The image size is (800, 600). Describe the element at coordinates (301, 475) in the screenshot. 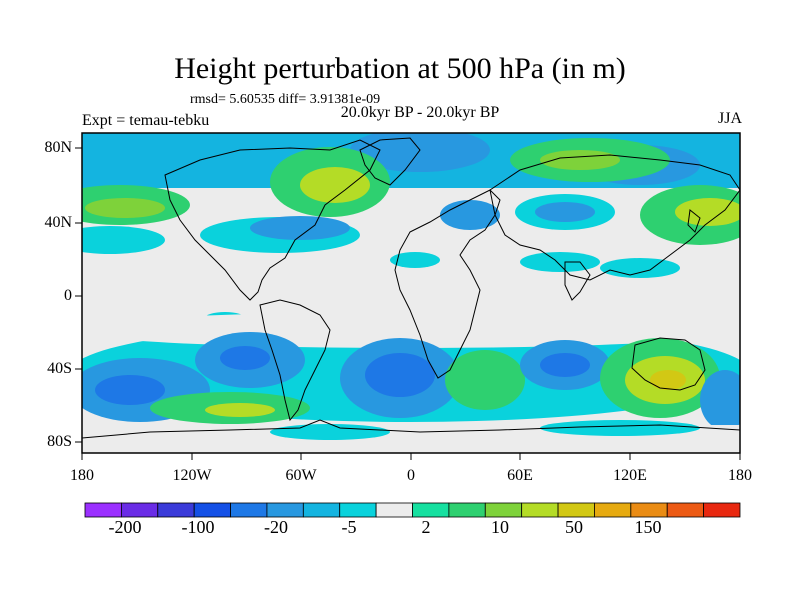

I see `lon-tick-label: 60W` at that location.